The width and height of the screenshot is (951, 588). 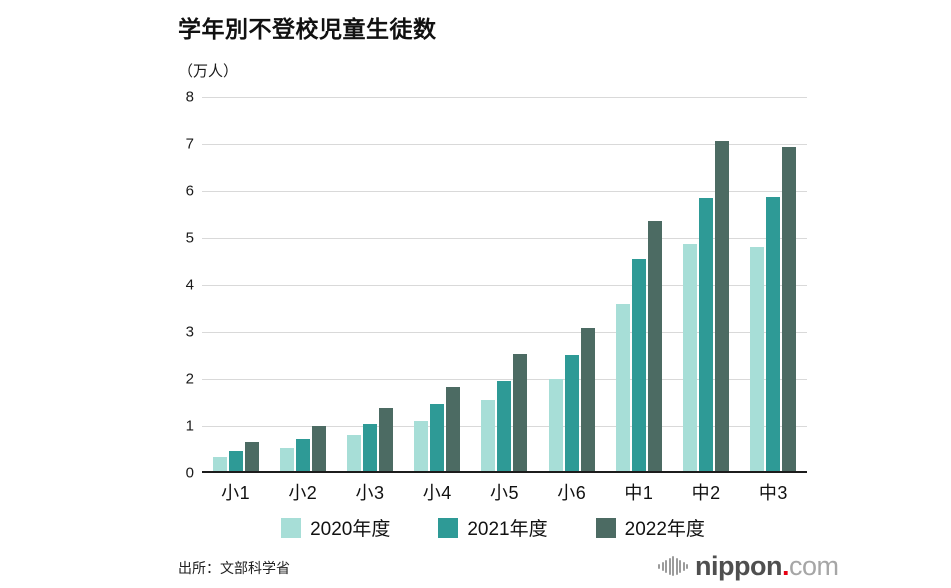 I want to click on bar-group-小5, so click(x=504, y=285).